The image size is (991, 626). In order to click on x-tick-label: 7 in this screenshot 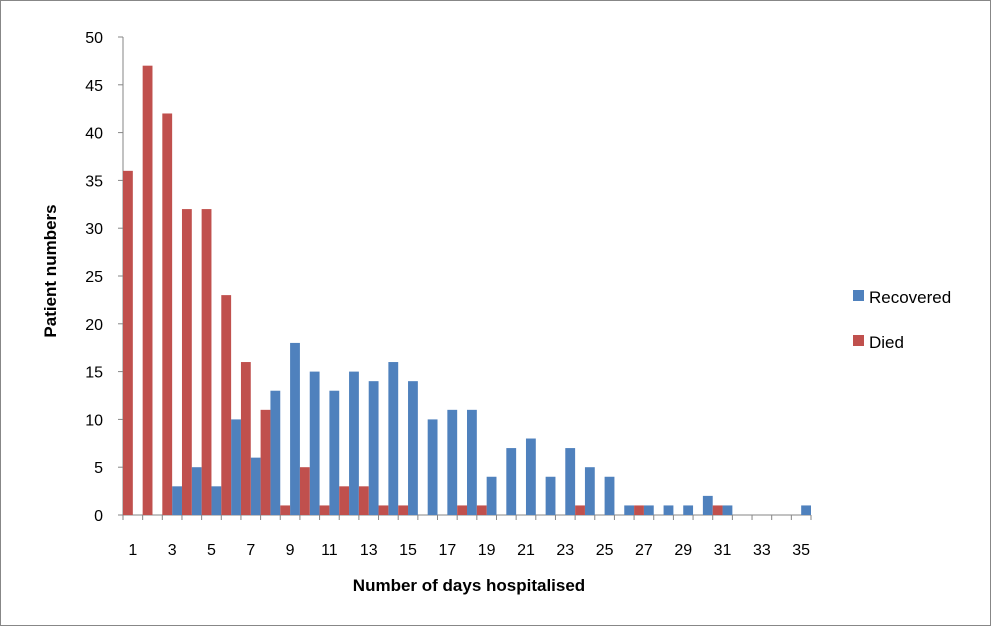, I will do `click(250, 550)`.